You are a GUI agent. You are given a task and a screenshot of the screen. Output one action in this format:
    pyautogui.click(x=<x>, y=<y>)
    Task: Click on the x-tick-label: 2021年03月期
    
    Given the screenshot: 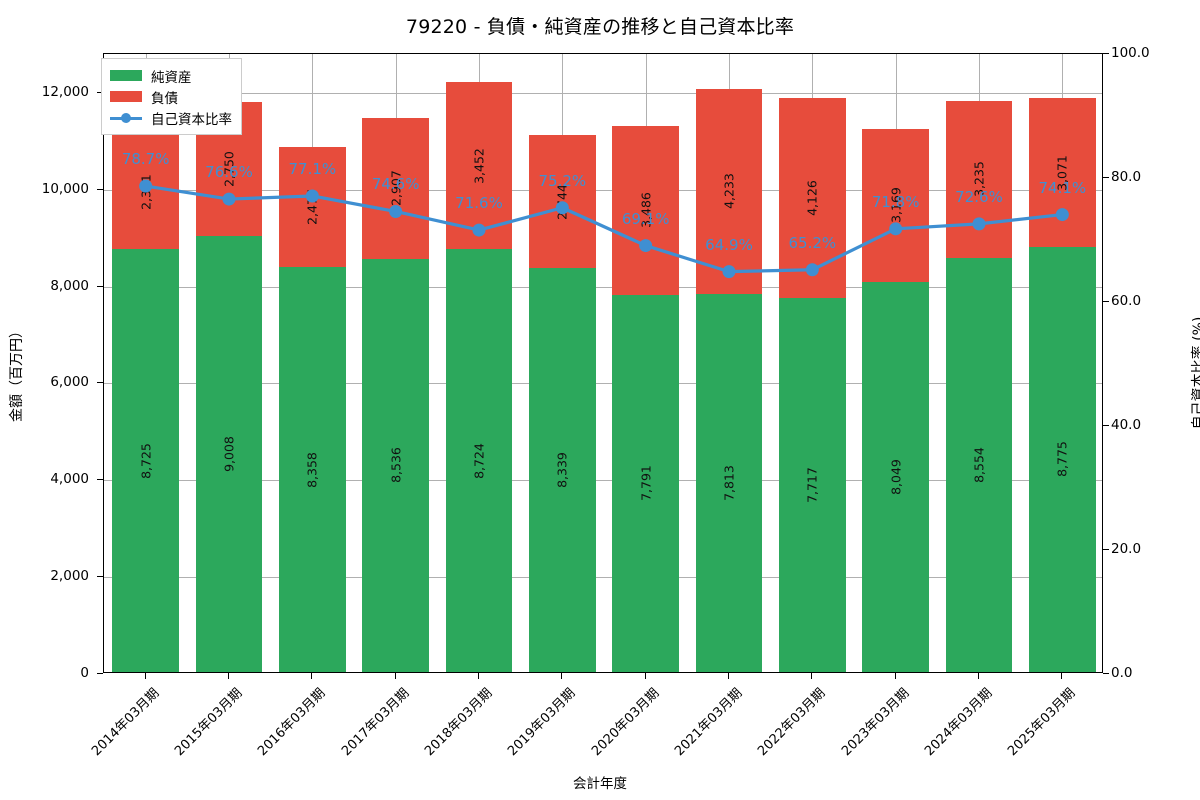 What is the action you would take?
    pyautogui.click(x=709, y=722)
    